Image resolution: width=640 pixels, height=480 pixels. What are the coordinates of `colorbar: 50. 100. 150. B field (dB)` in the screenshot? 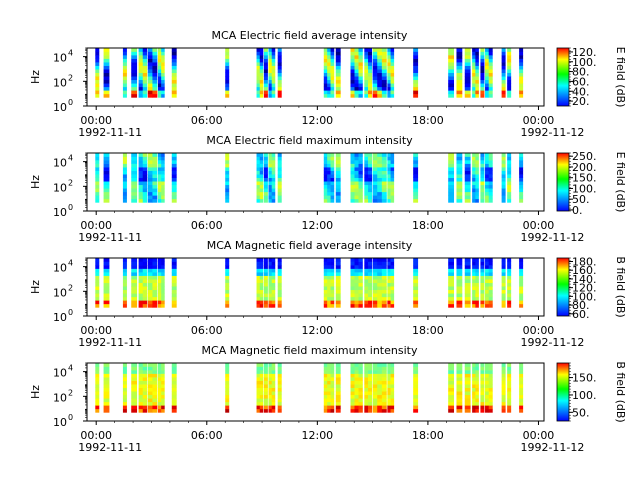 It's located at (591, 392).